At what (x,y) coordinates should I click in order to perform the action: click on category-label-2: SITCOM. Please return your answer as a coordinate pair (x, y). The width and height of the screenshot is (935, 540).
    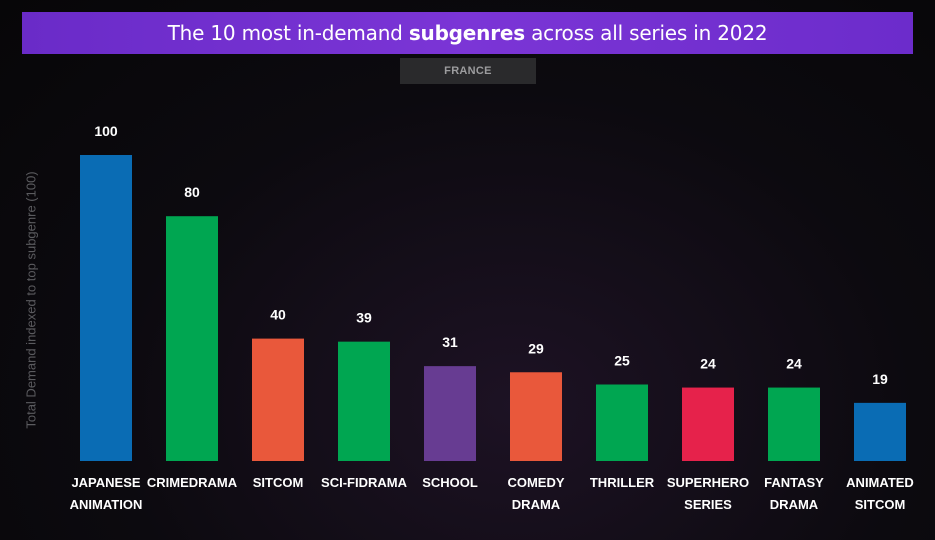
    Looking at the image, I should click on (278, 482).